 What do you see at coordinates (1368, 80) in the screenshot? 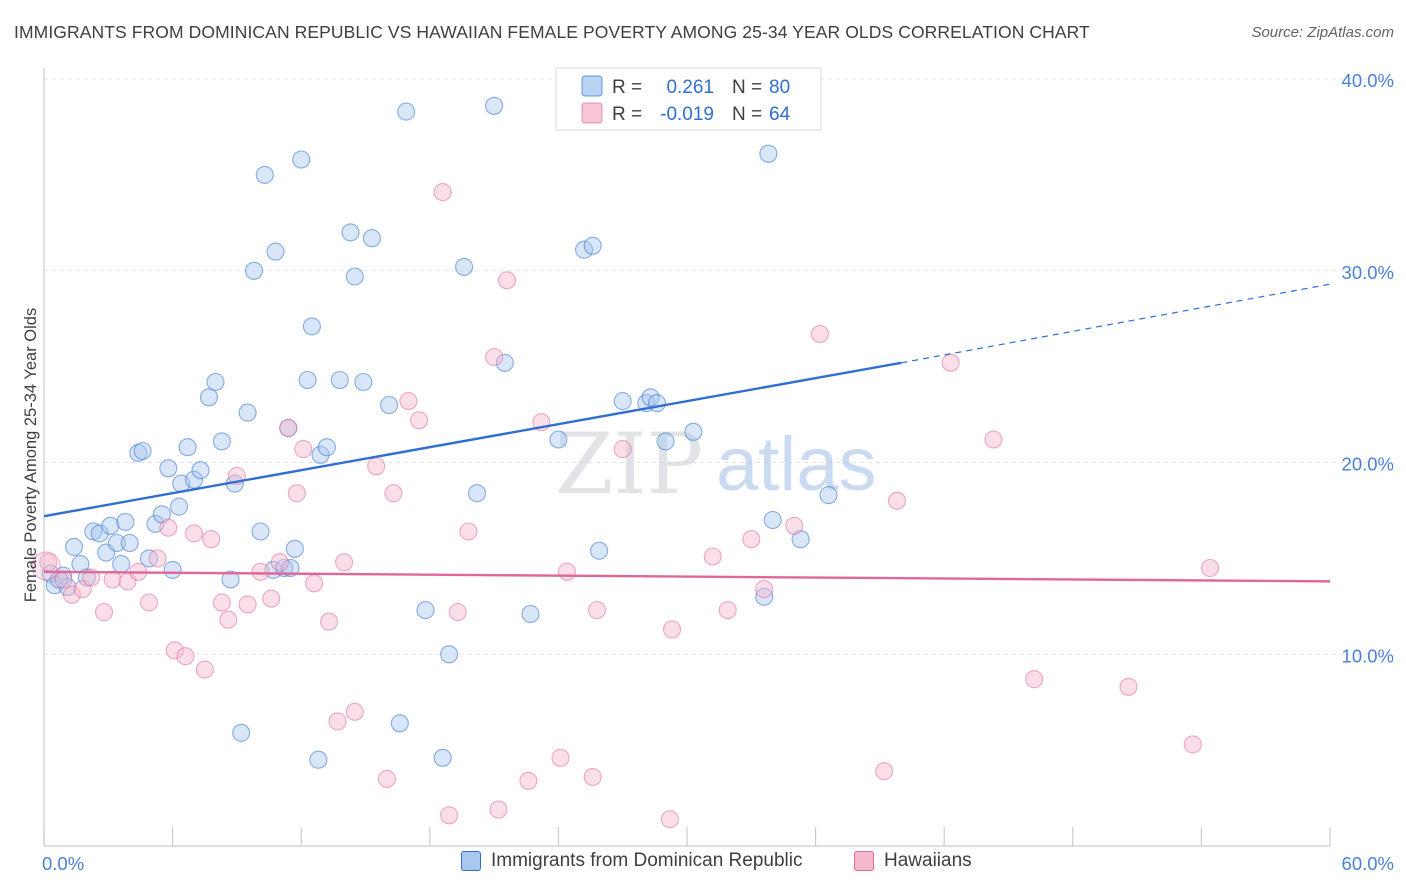
I see `y-tick-label-3: 40.0%` at bounding box center [1368, 80].